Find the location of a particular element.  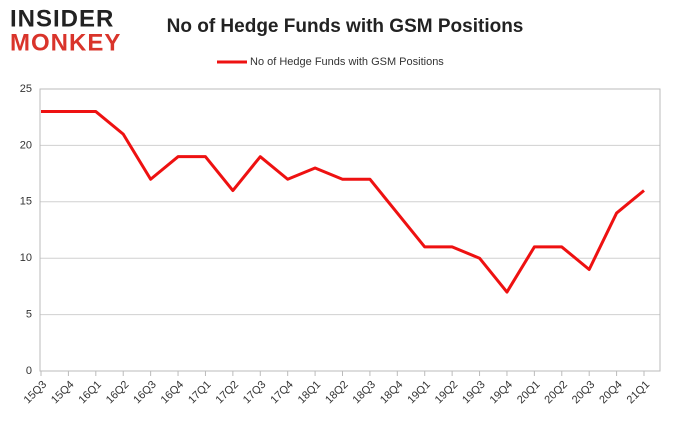

x-tick-label: 16Q2 is located at coordinates (118, 393).